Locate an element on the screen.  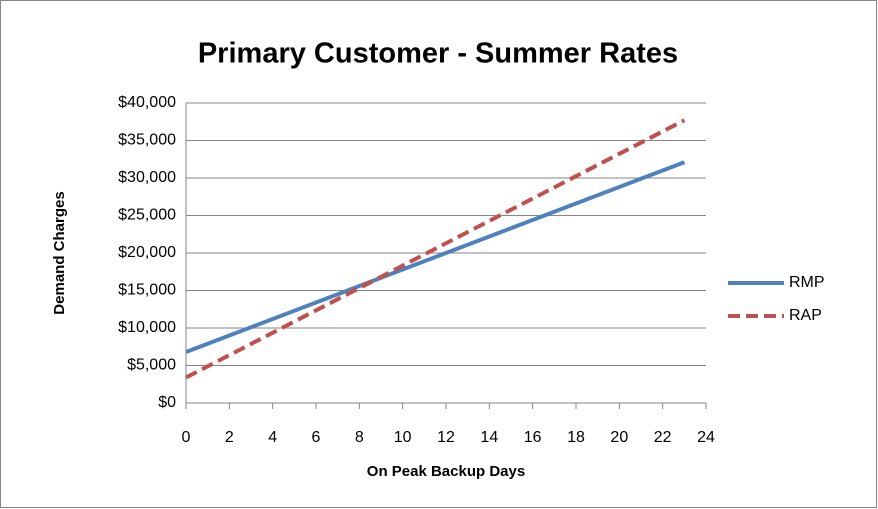
x-tick-label: 20 is located at coordinates (619, 437).